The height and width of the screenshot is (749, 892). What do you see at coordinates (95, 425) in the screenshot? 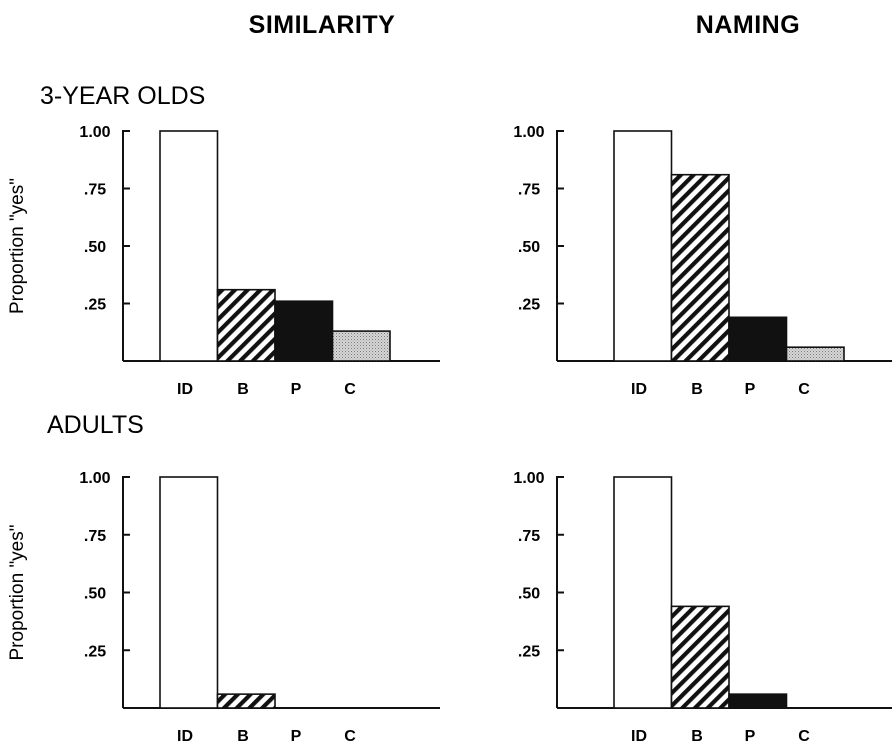
I see `row-title-adults: ADULTS` at bounding box center [95, 425].